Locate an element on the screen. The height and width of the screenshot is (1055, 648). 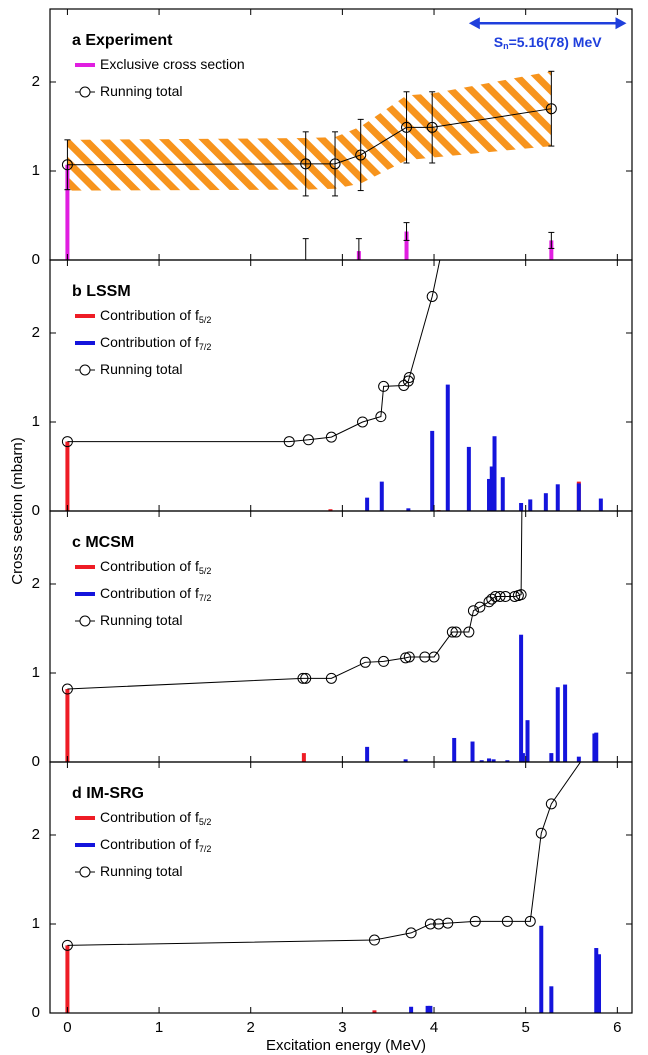
x-tick-label: 2 is located at coordinates (251, 1027).